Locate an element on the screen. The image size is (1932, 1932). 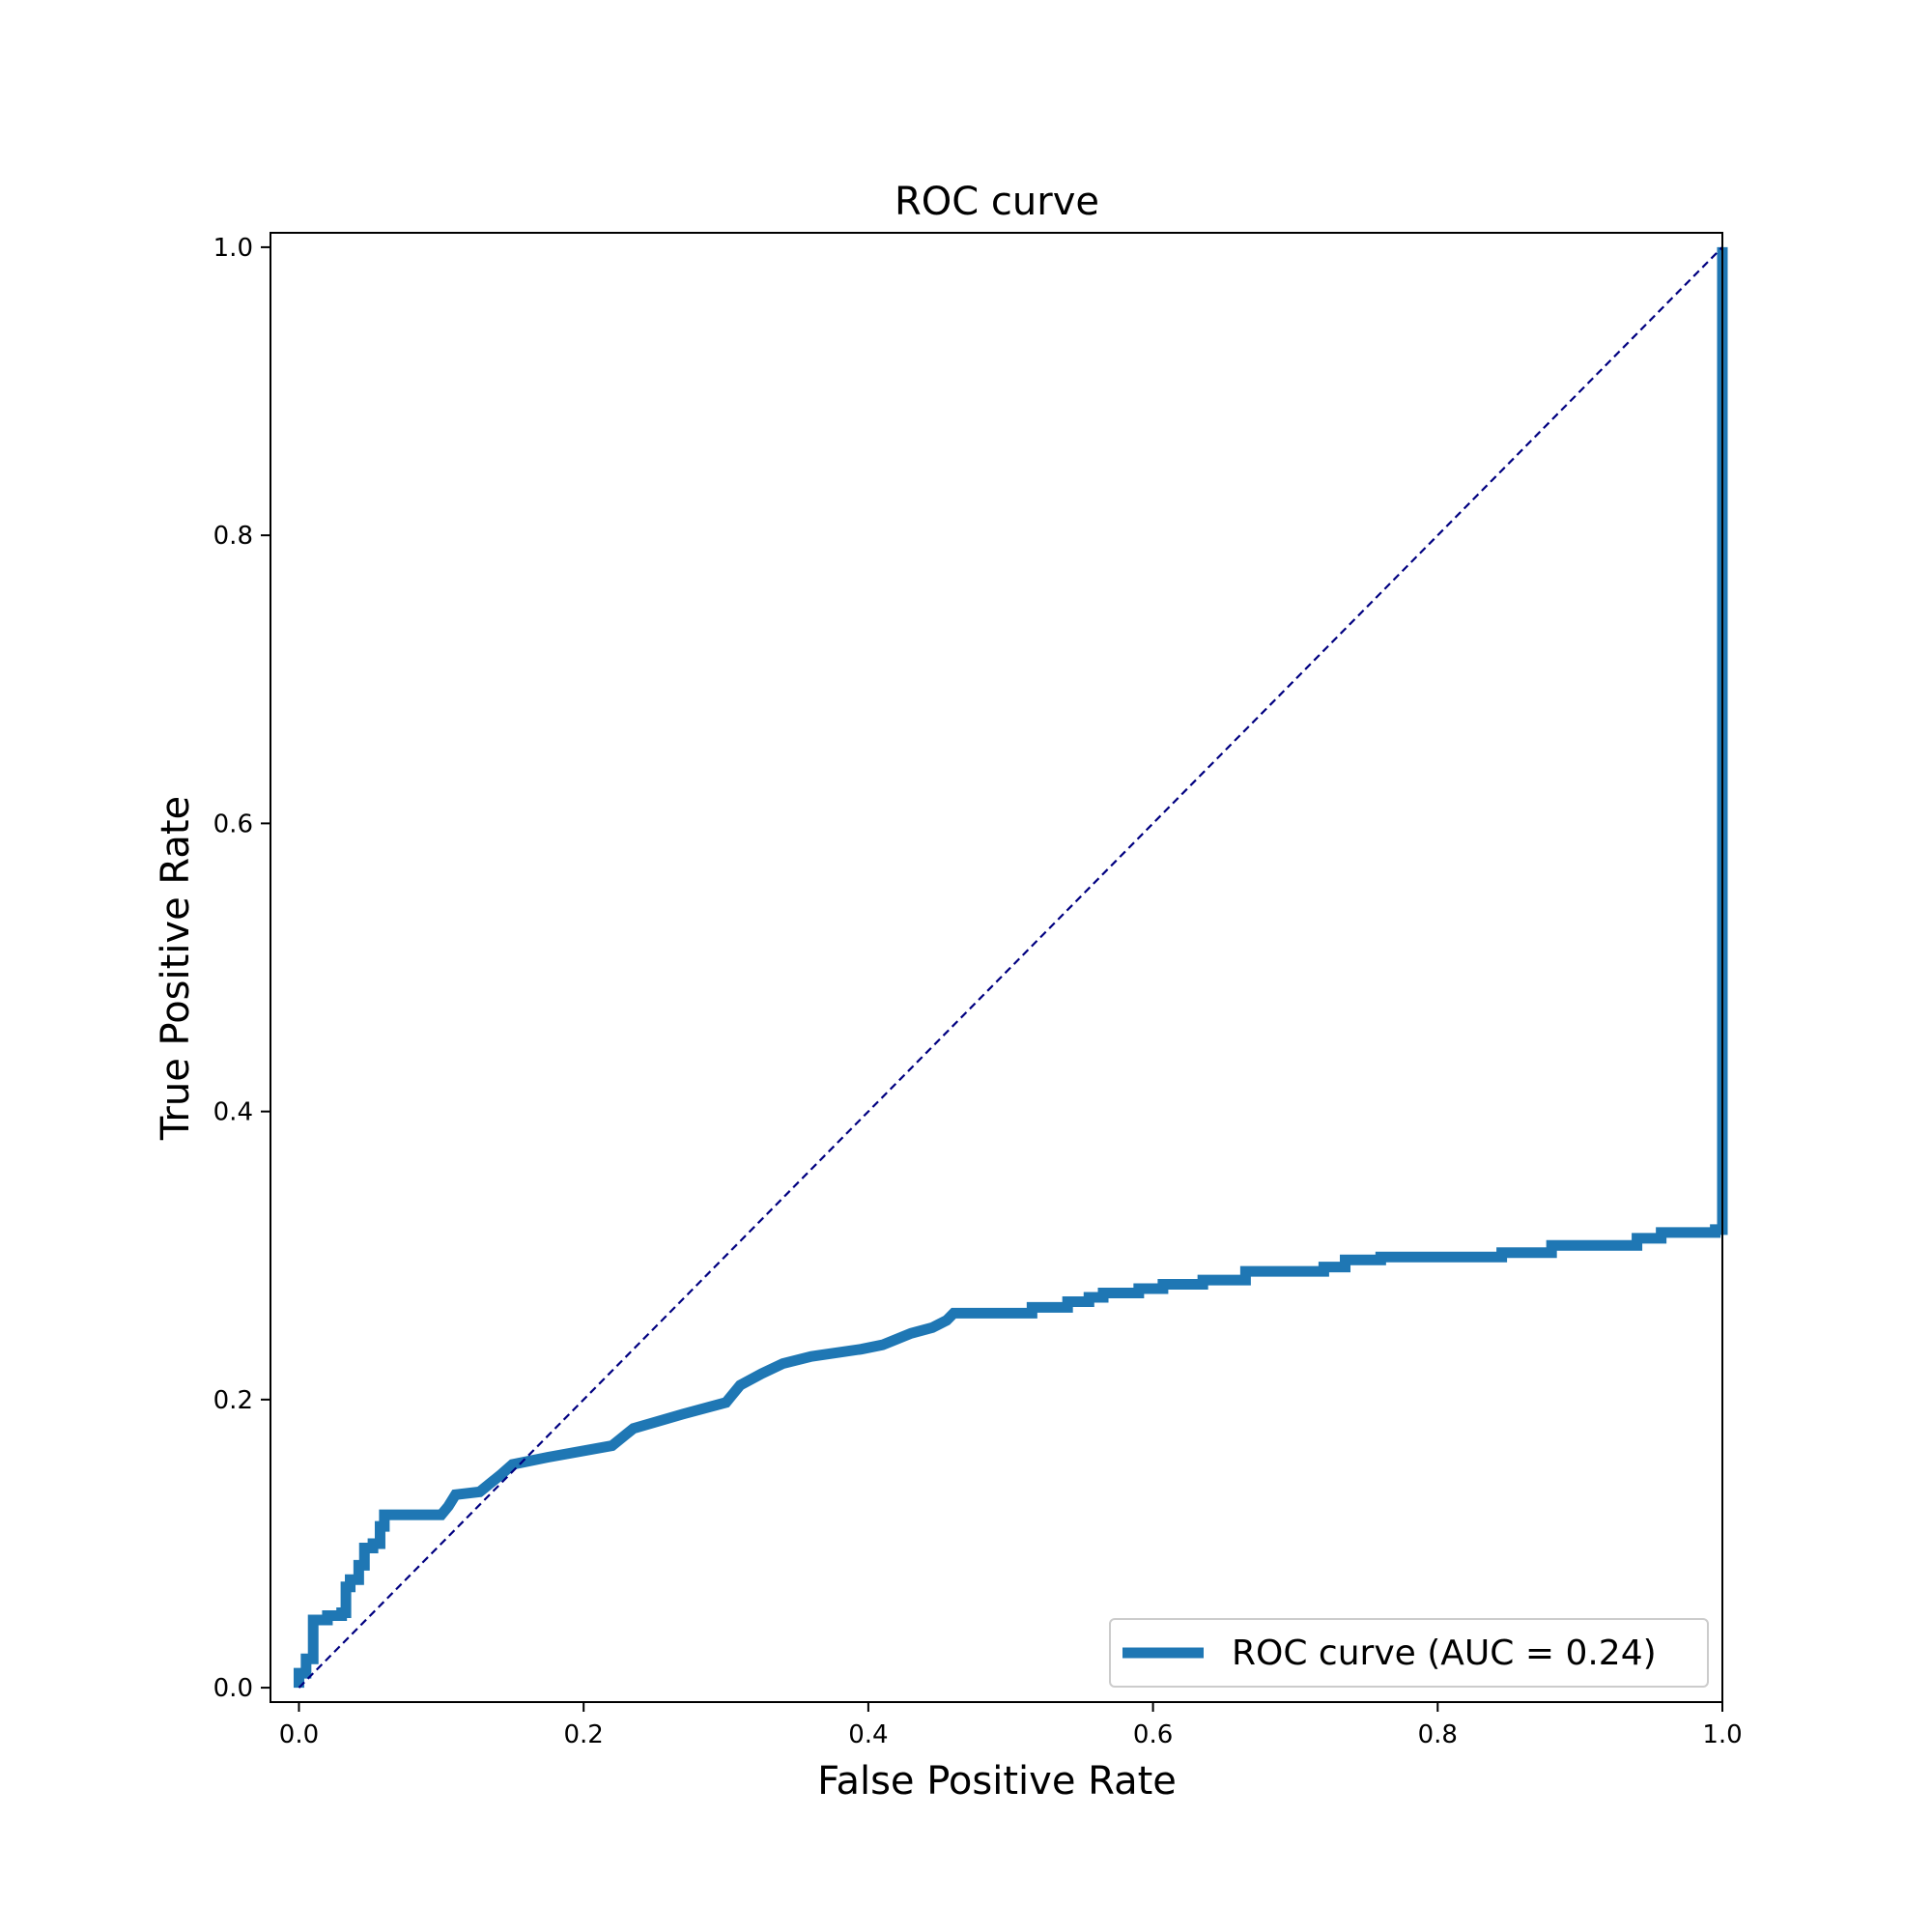
y-tick-label: 0.2 is located at coordinates (233, 1400).